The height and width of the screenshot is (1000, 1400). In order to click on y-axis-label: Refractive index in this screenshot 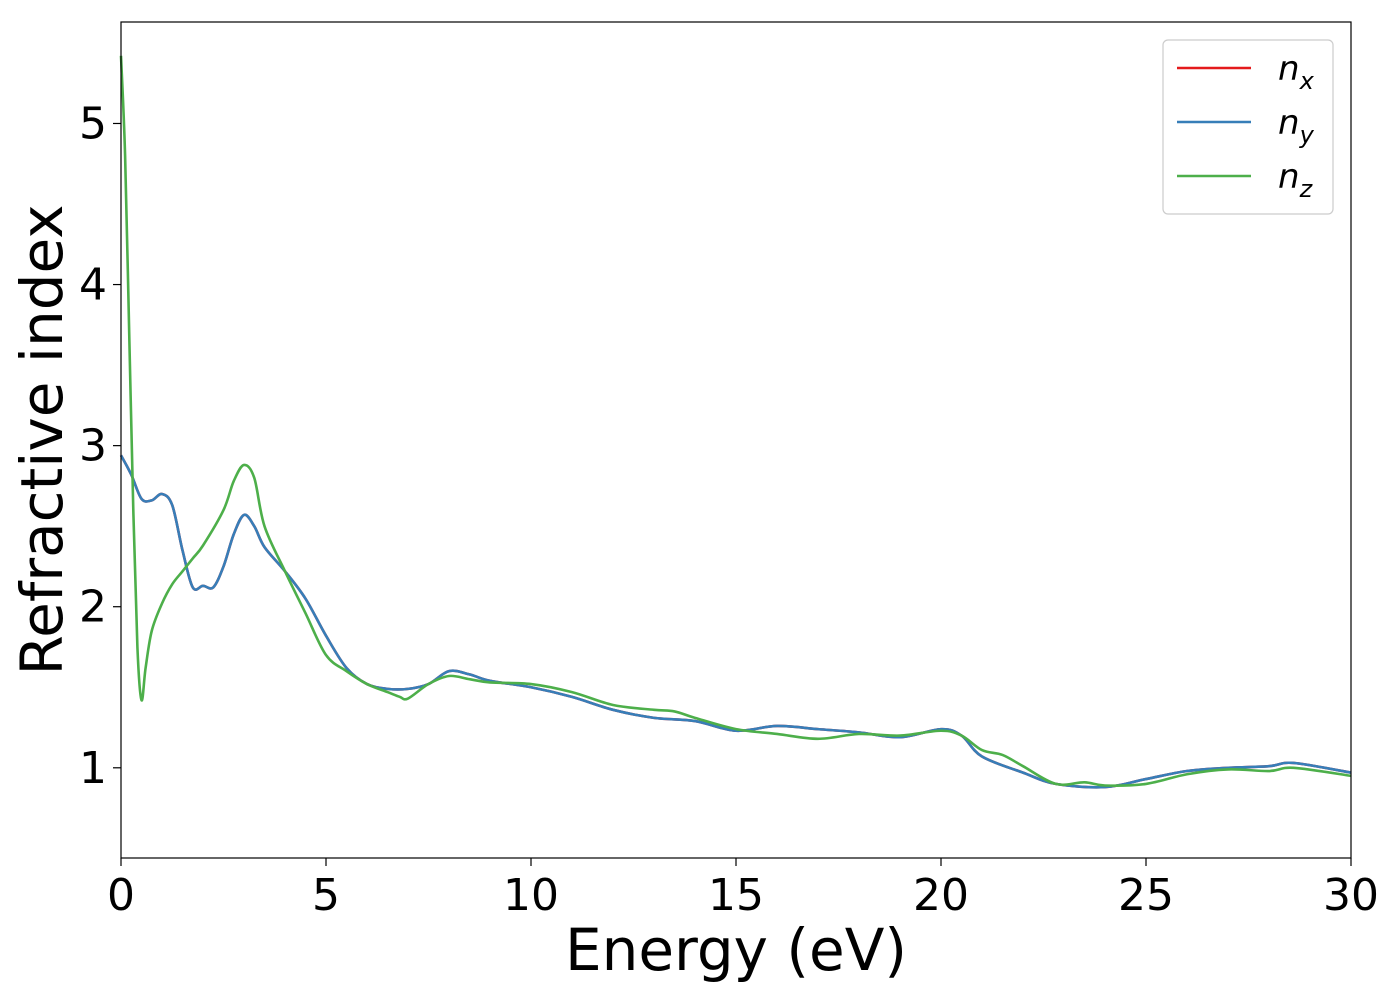, I will do `click(42, 439)`.